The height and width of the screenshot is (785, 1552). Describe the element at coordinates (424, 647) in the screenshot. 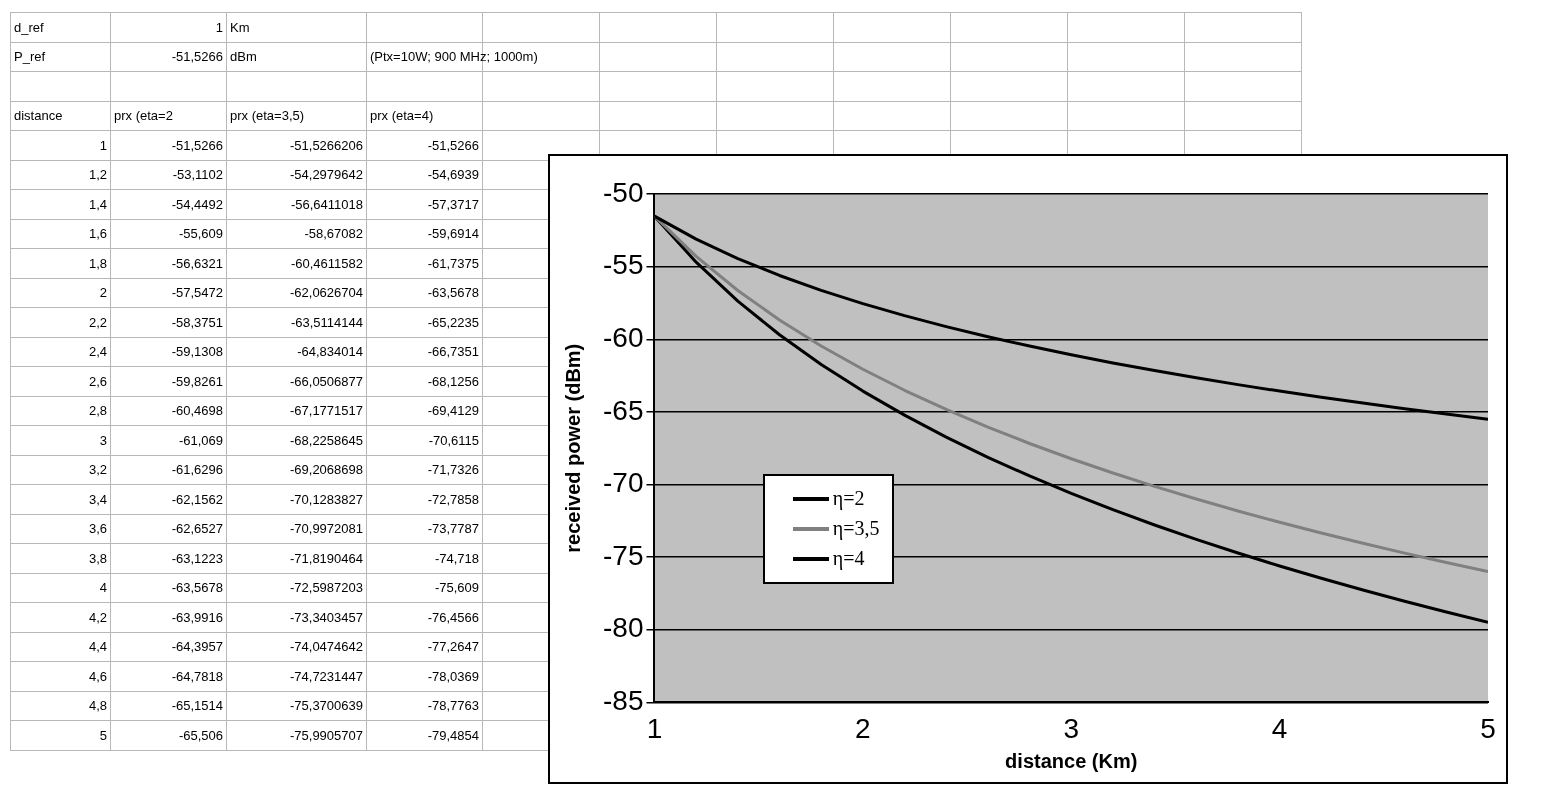

I see `text: -77,2647` at that location.